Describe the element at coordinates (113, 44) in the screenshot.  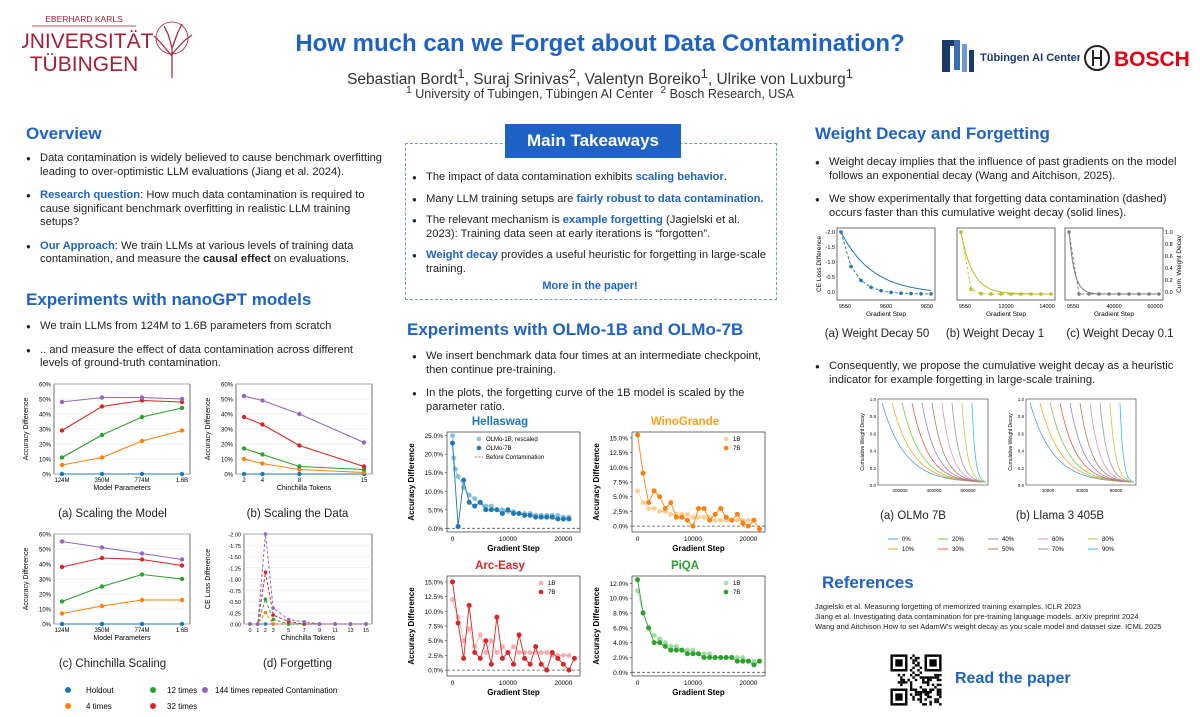
I see `university-logo: EBERHARD KARLS UNIVERSITÄT TÜBINGEN` at that location.